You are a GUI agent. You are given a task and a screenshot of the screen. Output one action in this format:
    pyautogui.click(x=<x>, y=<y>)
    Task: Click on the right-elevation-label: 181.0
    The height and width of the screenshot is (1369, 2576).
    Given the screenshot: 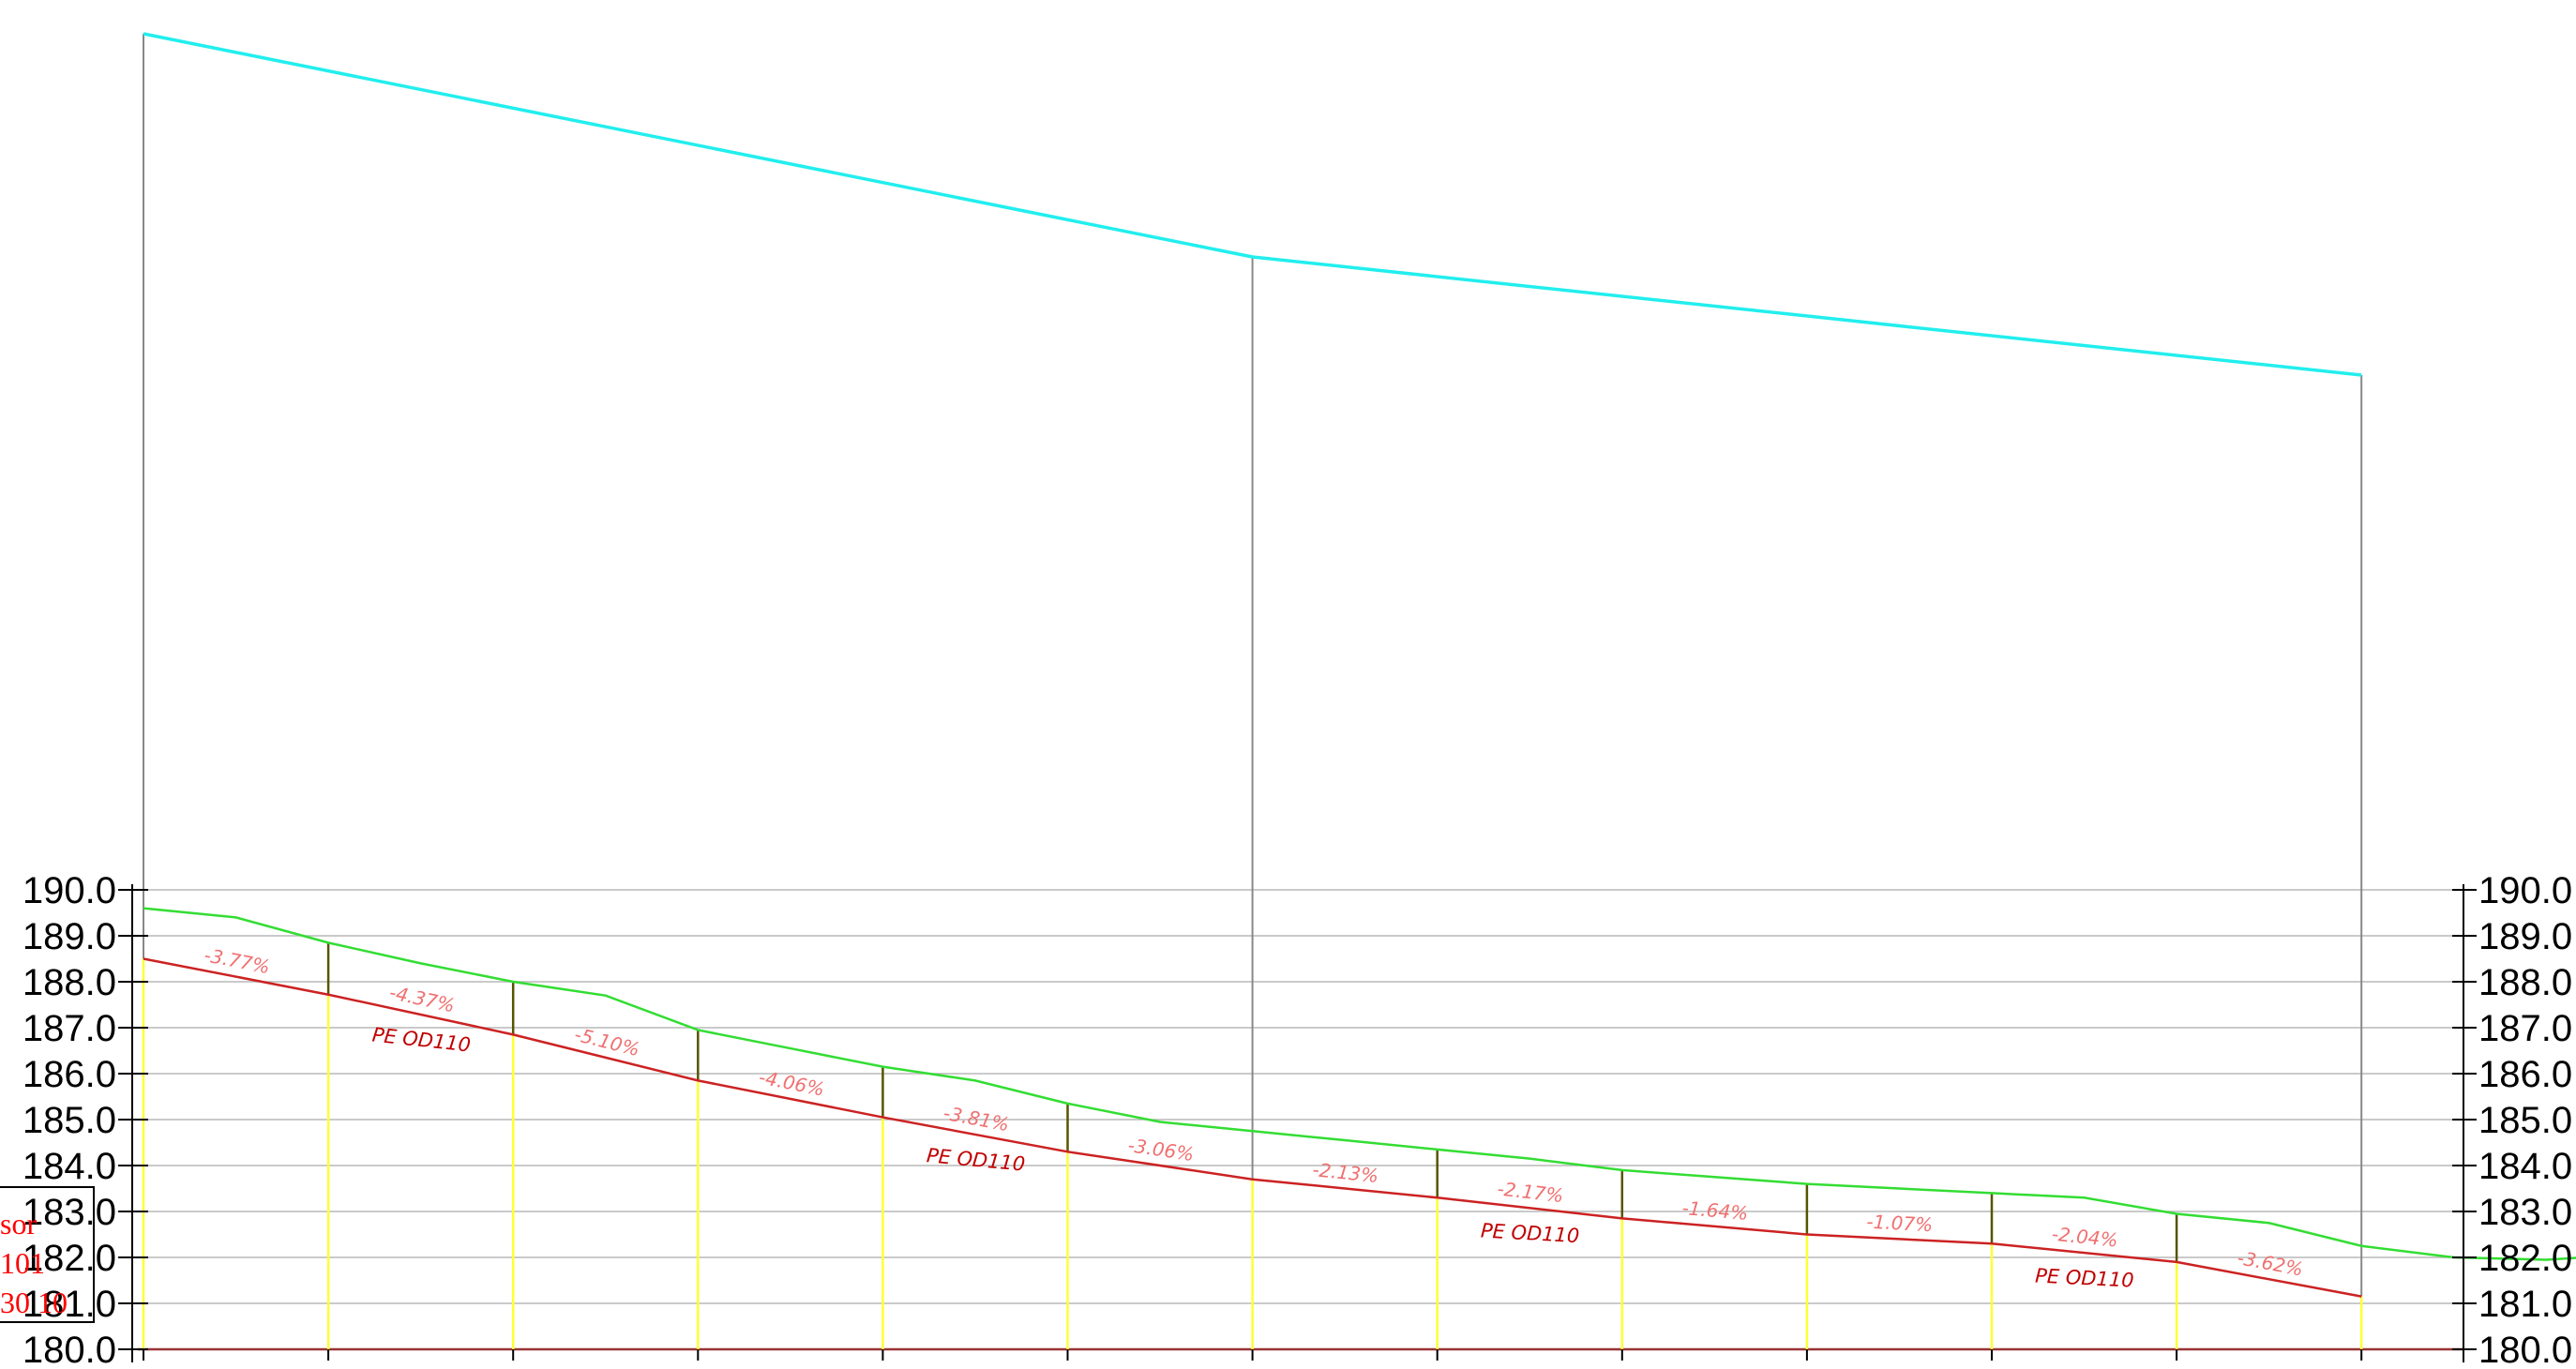 What is the action you would take?
    pyautogui.click(x=2525, y=1304)
    